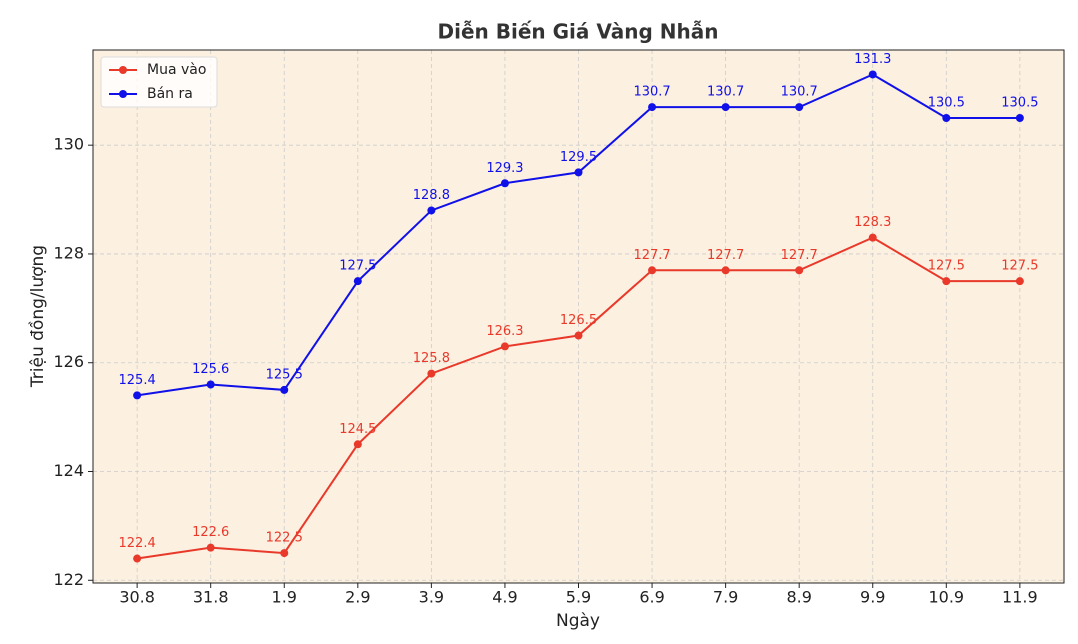 This screenshot has width=1078, height=644. I want to click on data-label: 128.3, so click(872, 222).